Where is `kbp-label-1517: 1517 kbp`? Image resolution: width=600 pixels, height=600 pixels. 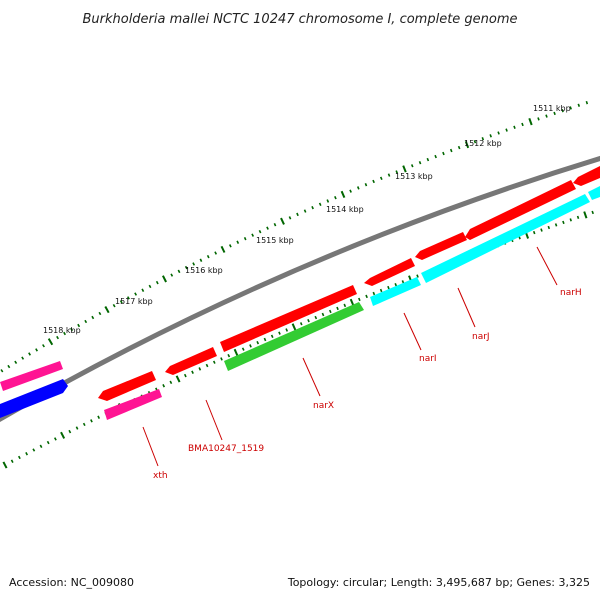
kbp-label-1517: 1517 kbp is located at coordinates (134, 301).